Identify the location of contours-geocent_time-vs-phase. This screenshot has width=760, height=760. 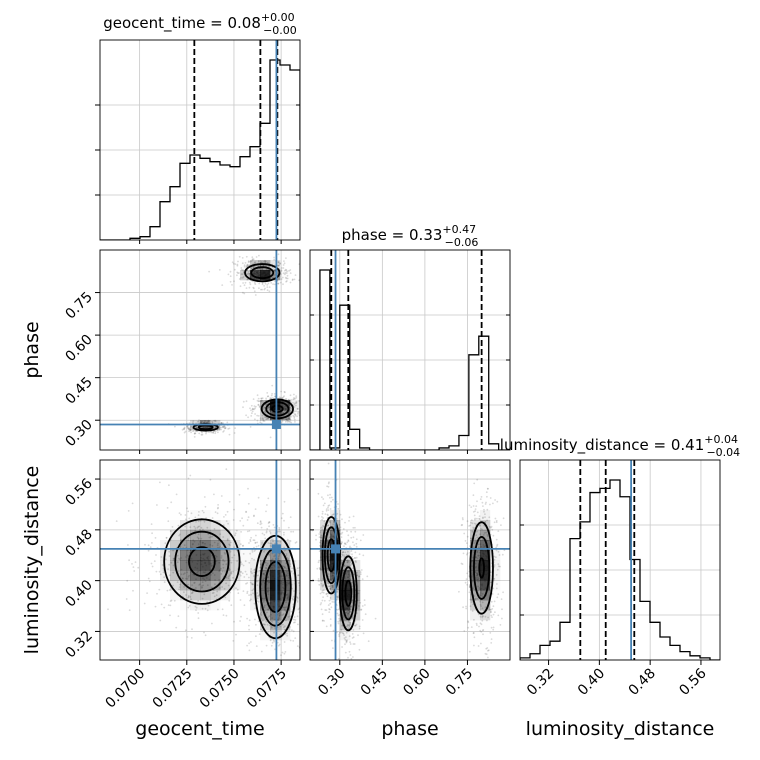
(243, 347).